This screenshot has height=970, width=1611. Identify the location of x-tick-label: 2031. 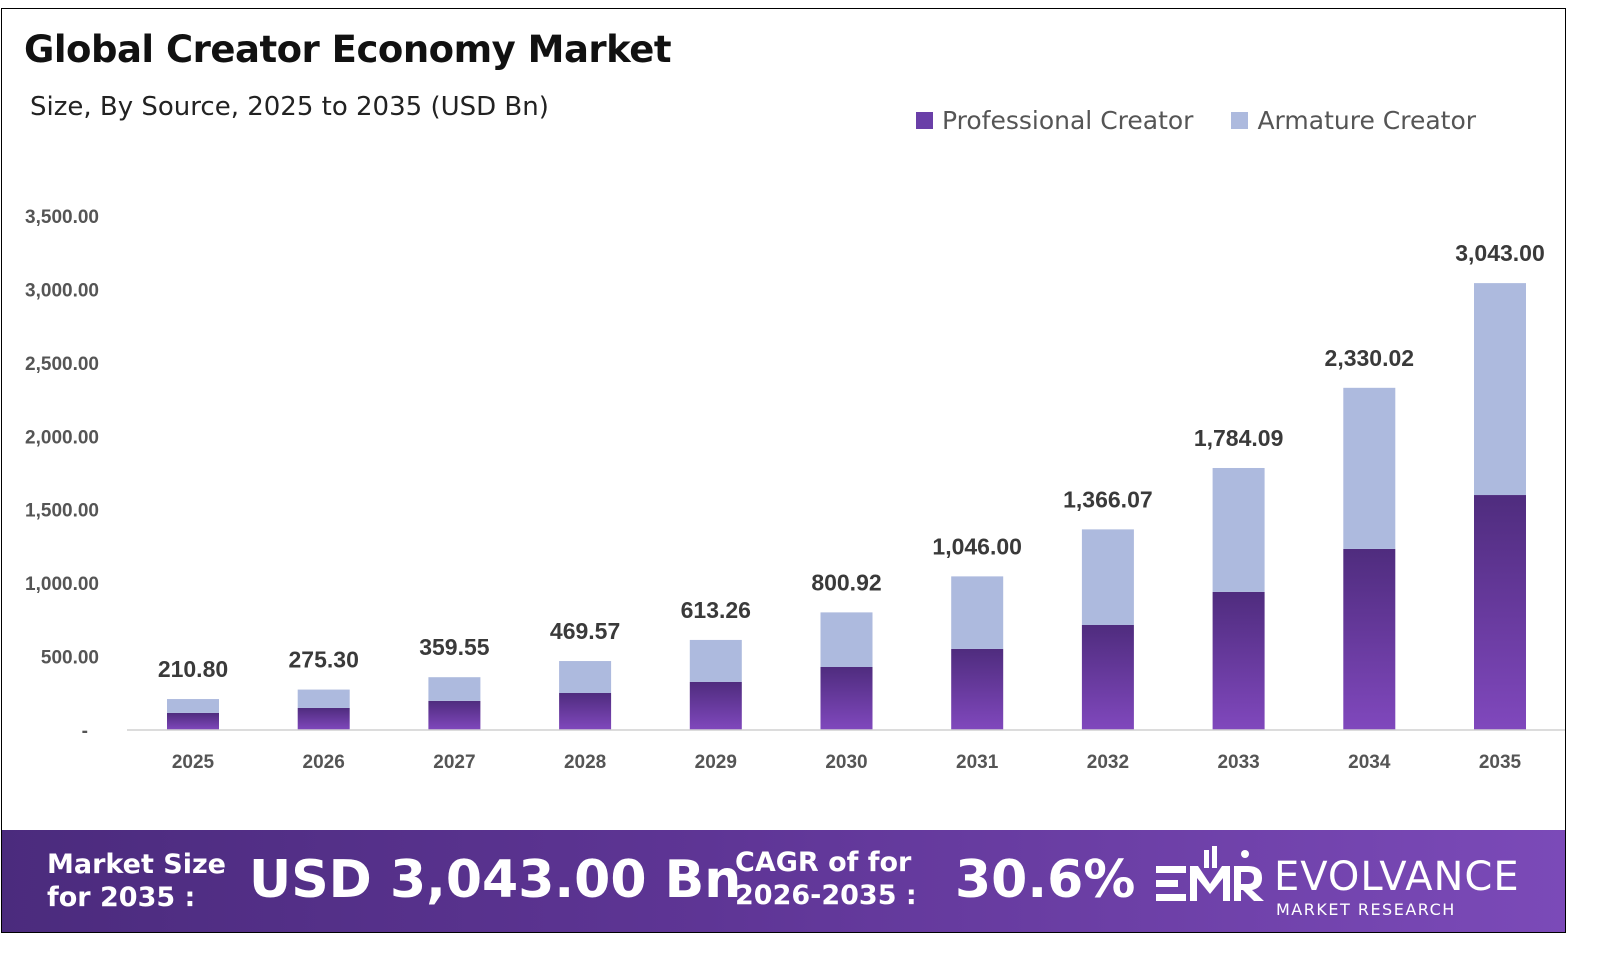
(977, 762).